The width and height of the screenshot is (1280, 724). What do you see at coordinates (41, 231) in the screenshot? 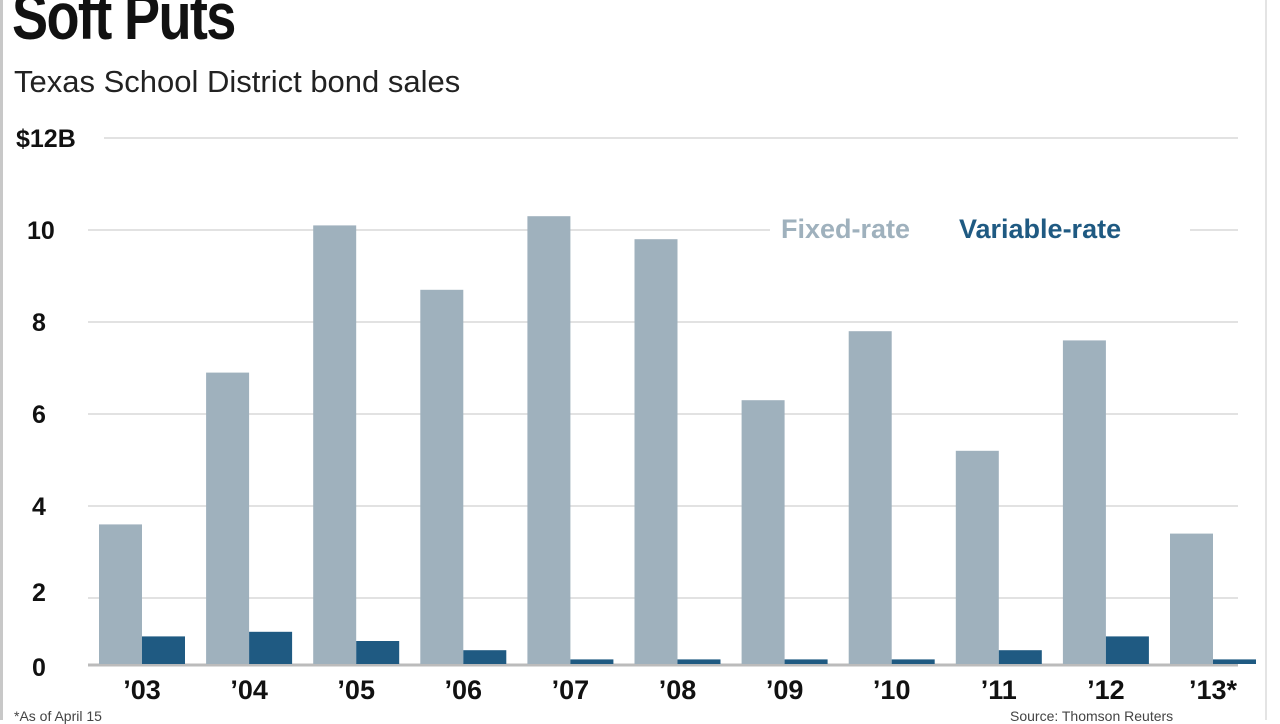
I see `y-tick-label: 10` at bounding box center [41, 231].